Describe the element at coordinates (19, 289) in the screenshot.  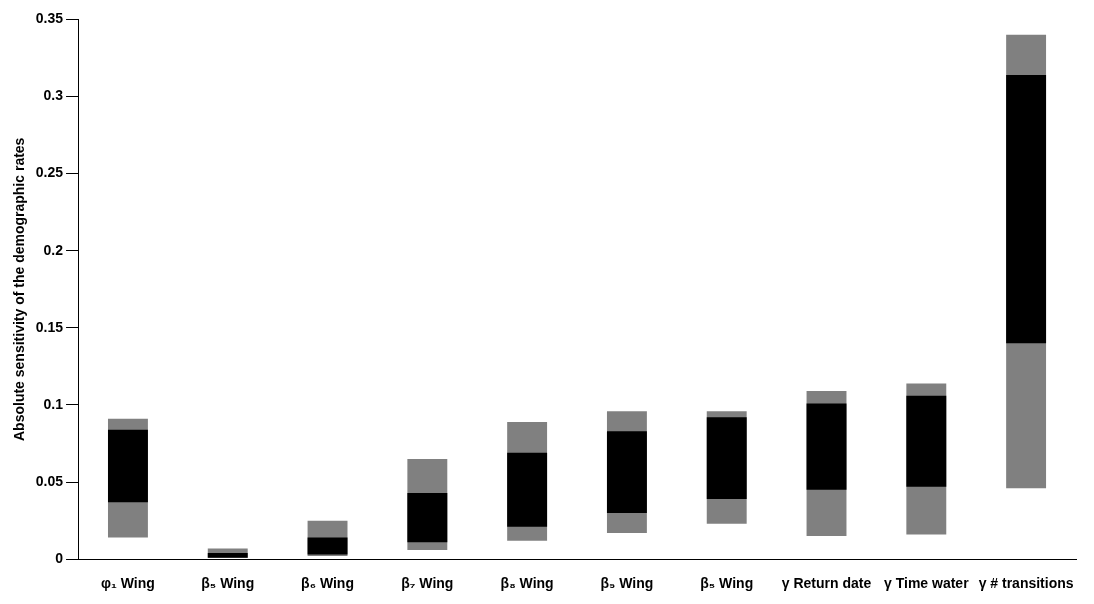
I see `y-axis-title: Absolute sensitivity of the demographic rates` at that location.